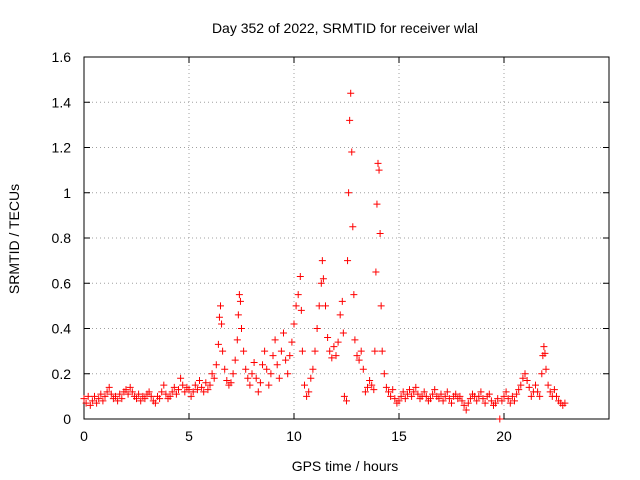 This screenshot has width=640, height=480. What do you see at coordinates (67, 193) in the screenshot?
I see `y-tick-label: 1` at bounding box center [67, 193].